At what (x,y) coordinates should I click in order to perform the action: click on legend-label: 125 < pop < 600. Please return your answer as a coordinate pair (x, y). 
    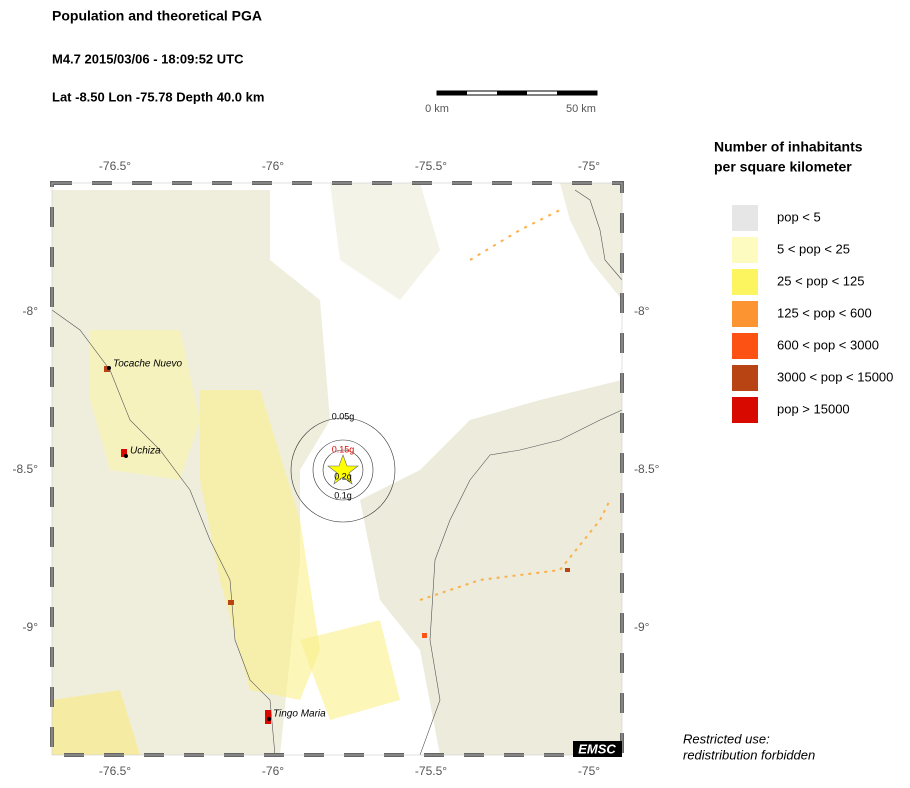
    Looking at the image, I should click on (824, 312).